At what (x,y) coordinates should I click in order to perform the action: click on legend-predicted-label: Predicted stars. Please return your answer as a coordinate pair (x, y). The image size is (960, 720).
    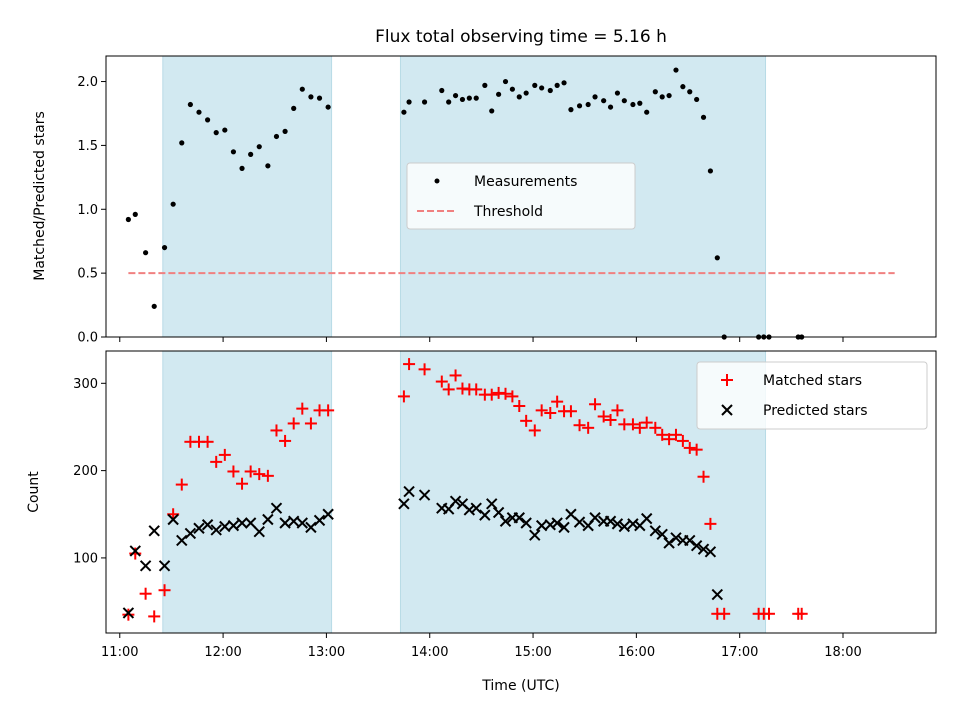
    Looking at the image, I should click on (815, 411).